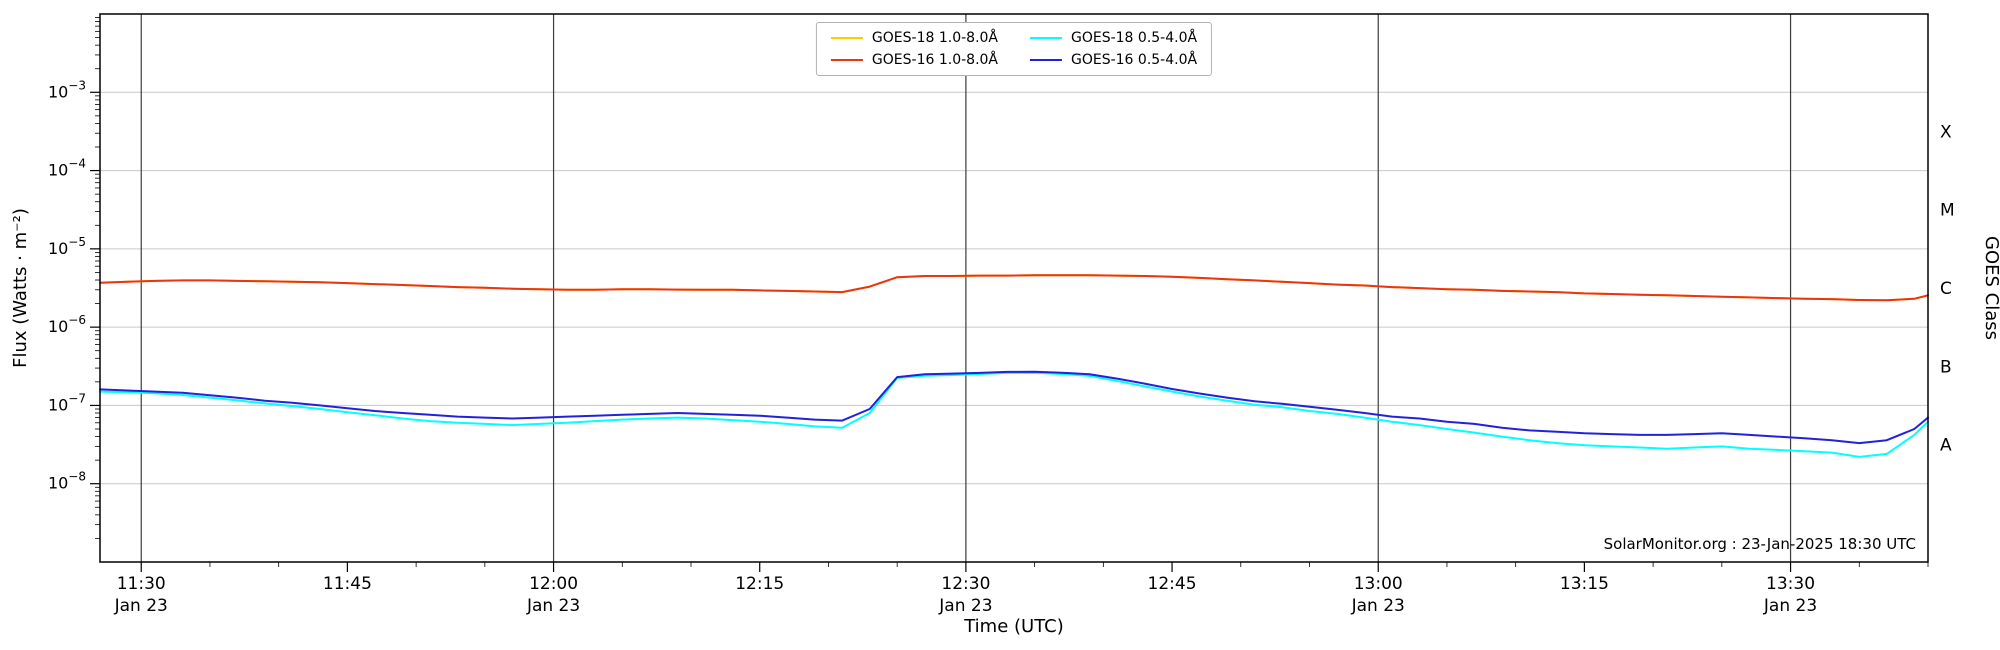  I want to click on legend-item-goes18-long: GOES-18 1.0-8.0Å, so click(914, 38).